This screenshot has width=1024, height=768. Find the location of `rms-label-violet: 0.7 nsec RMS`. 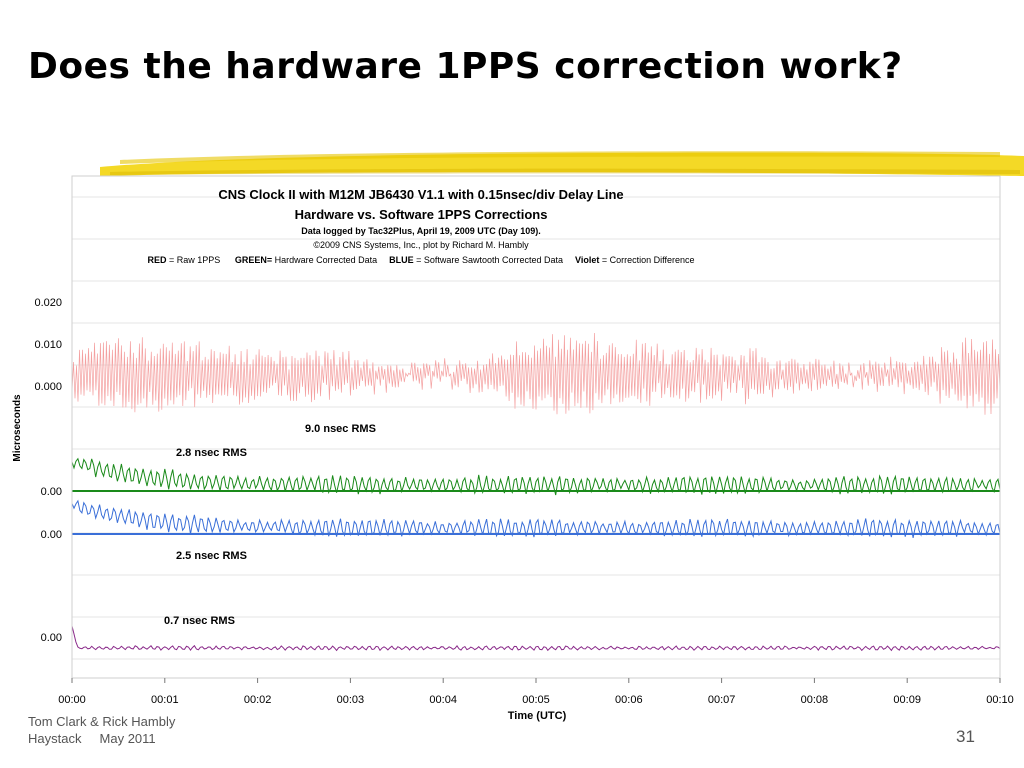

rms-label-violet: 0.7 nsec RMS is located at coordinates (199, 621).